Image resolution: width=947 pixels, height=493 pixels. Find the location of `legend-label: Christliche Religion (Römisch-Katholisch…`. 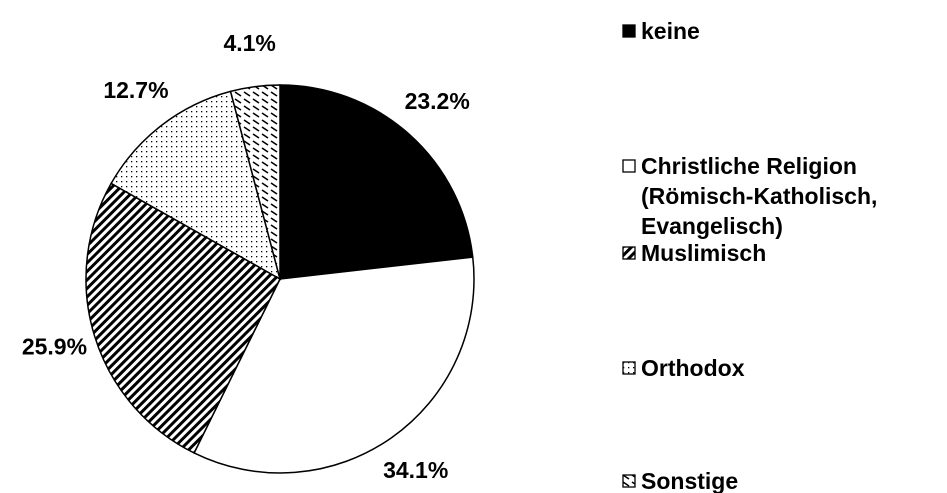

legend-label: Christliche Religion (Römisch-Katholisch… is located at coordinates (759, 196).